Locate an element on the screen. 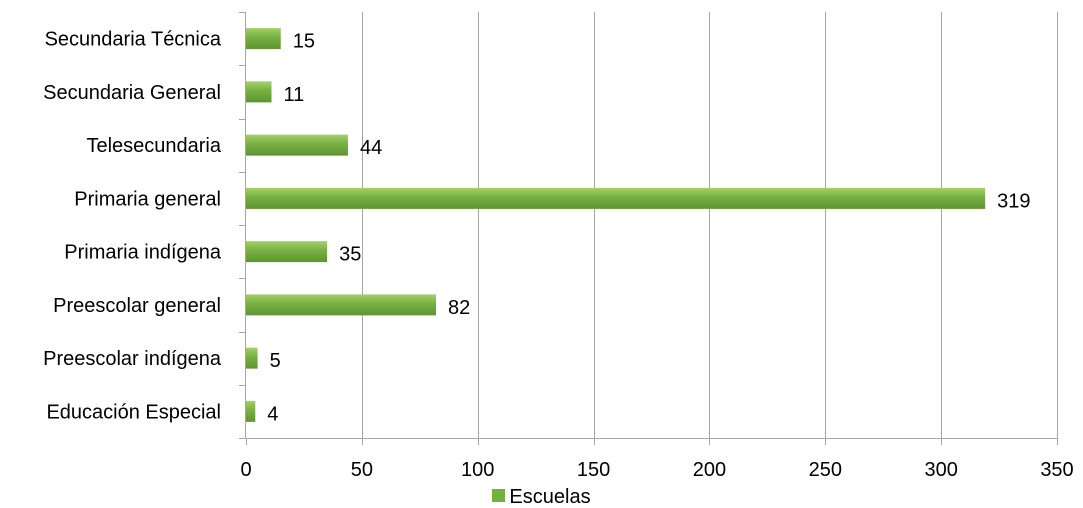 This screenshot has width=1083, height=508. category-label: Primaria indígena is located at coordinates (143, 253).